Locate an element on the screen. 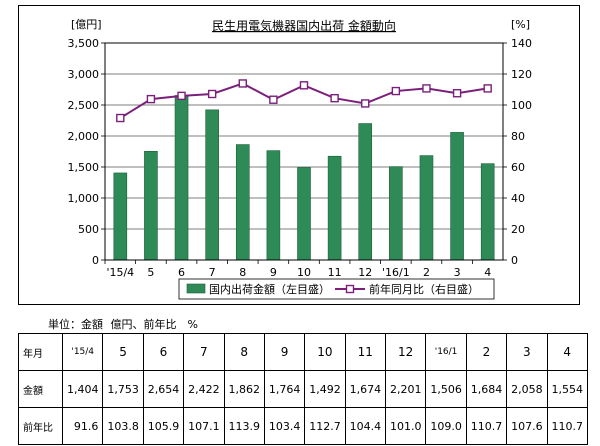  unit-note: 単位：金額 億円、前年比 % is located at coordinates (125, 324).